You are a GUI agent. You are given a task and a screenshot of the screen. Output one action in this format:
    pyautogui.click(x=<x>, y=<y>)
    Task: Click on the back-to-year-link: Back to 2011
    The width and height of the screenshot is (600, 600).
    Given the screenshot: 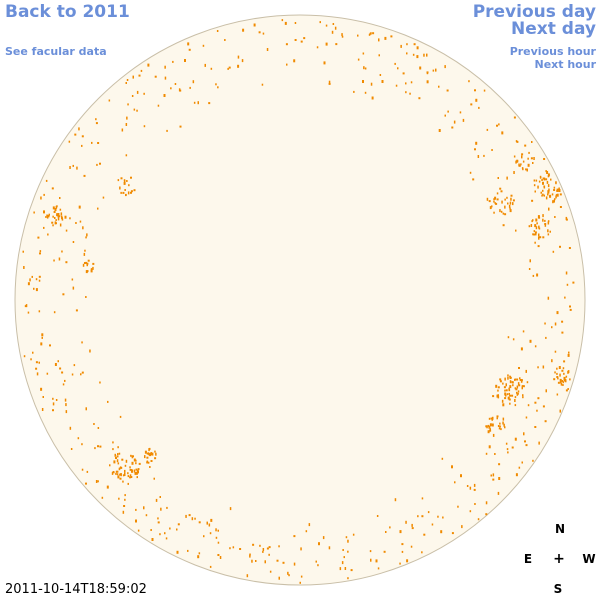 What is the action you would take?
    pyautogui.click(x=67, y=12)
    